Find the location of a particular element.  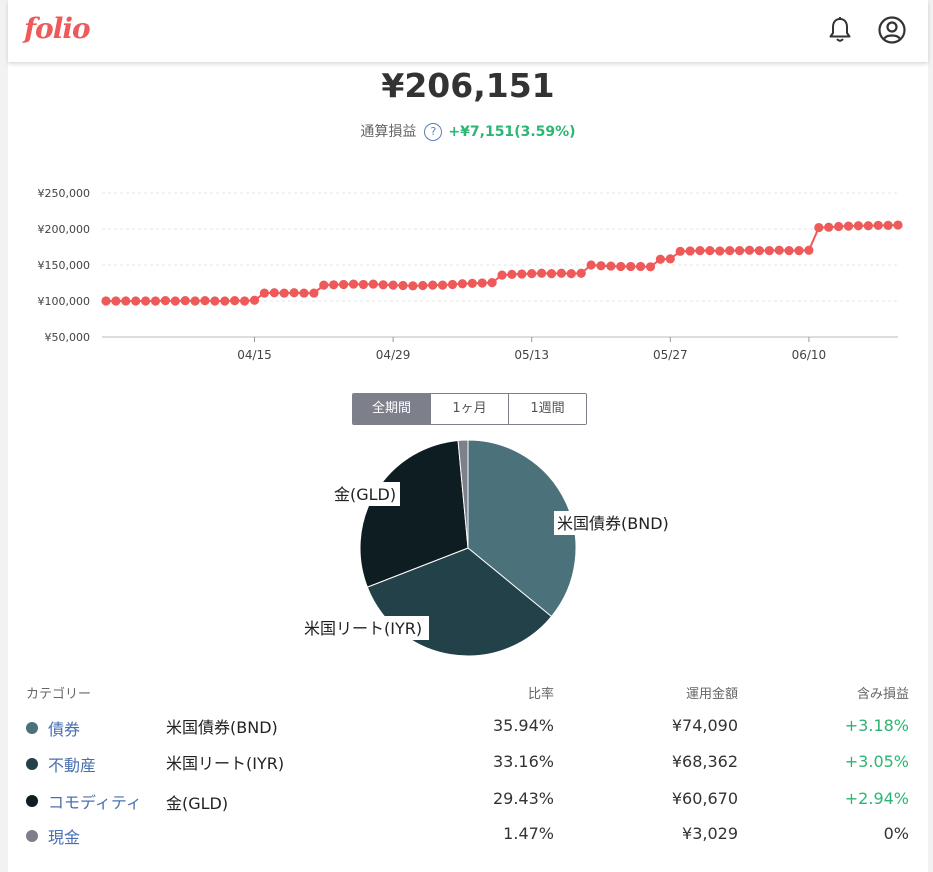

period-all-button: 全期間 is located at coordinates (391, 409).